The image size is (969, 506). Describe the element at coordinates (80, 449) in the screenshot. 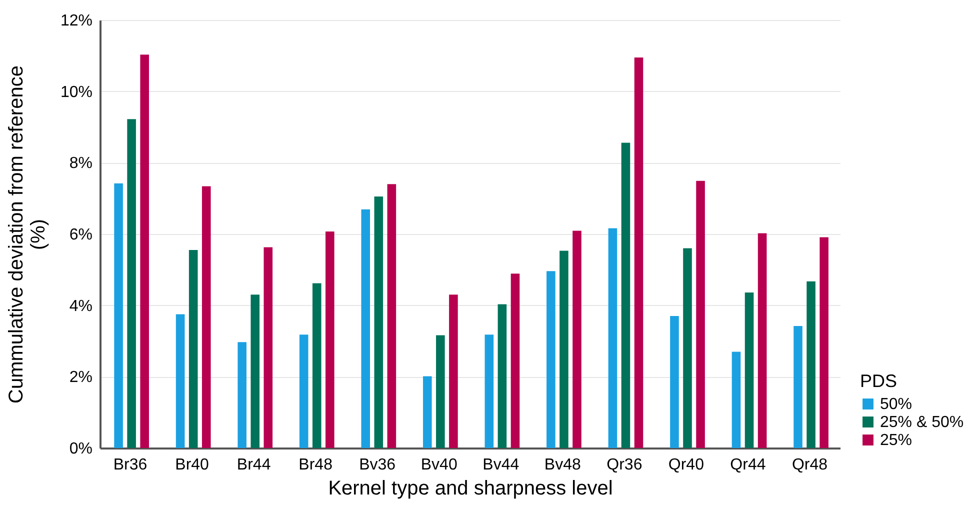

I see `y-tick-label: 0%` at that location.